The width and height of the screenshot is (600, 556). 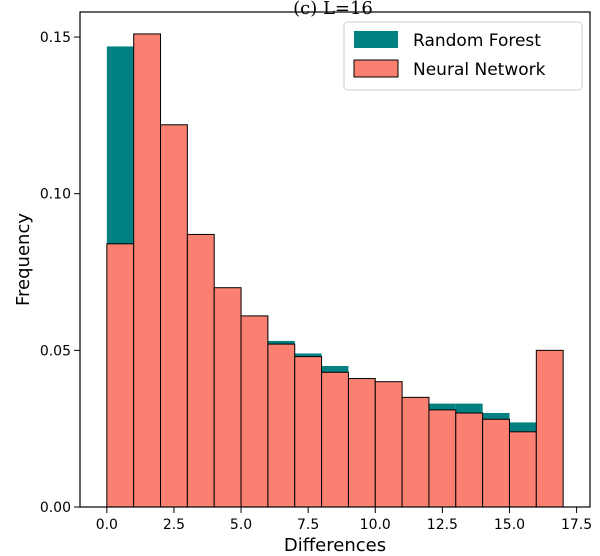 I want to click on neural-network-legend-swatch, so click(x=376, y=68).